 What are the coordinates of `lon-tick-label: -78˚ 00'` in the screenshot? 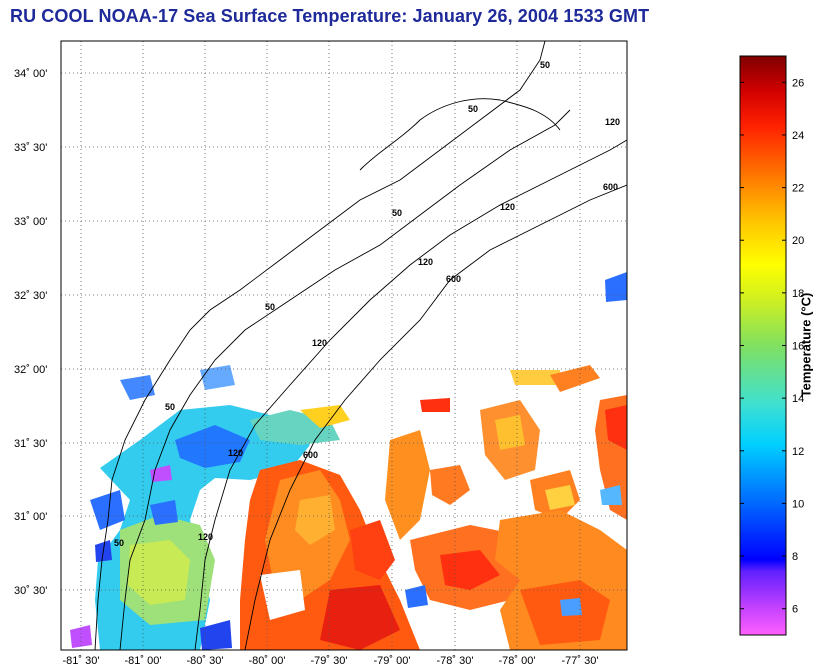 It's located at (517, 661).